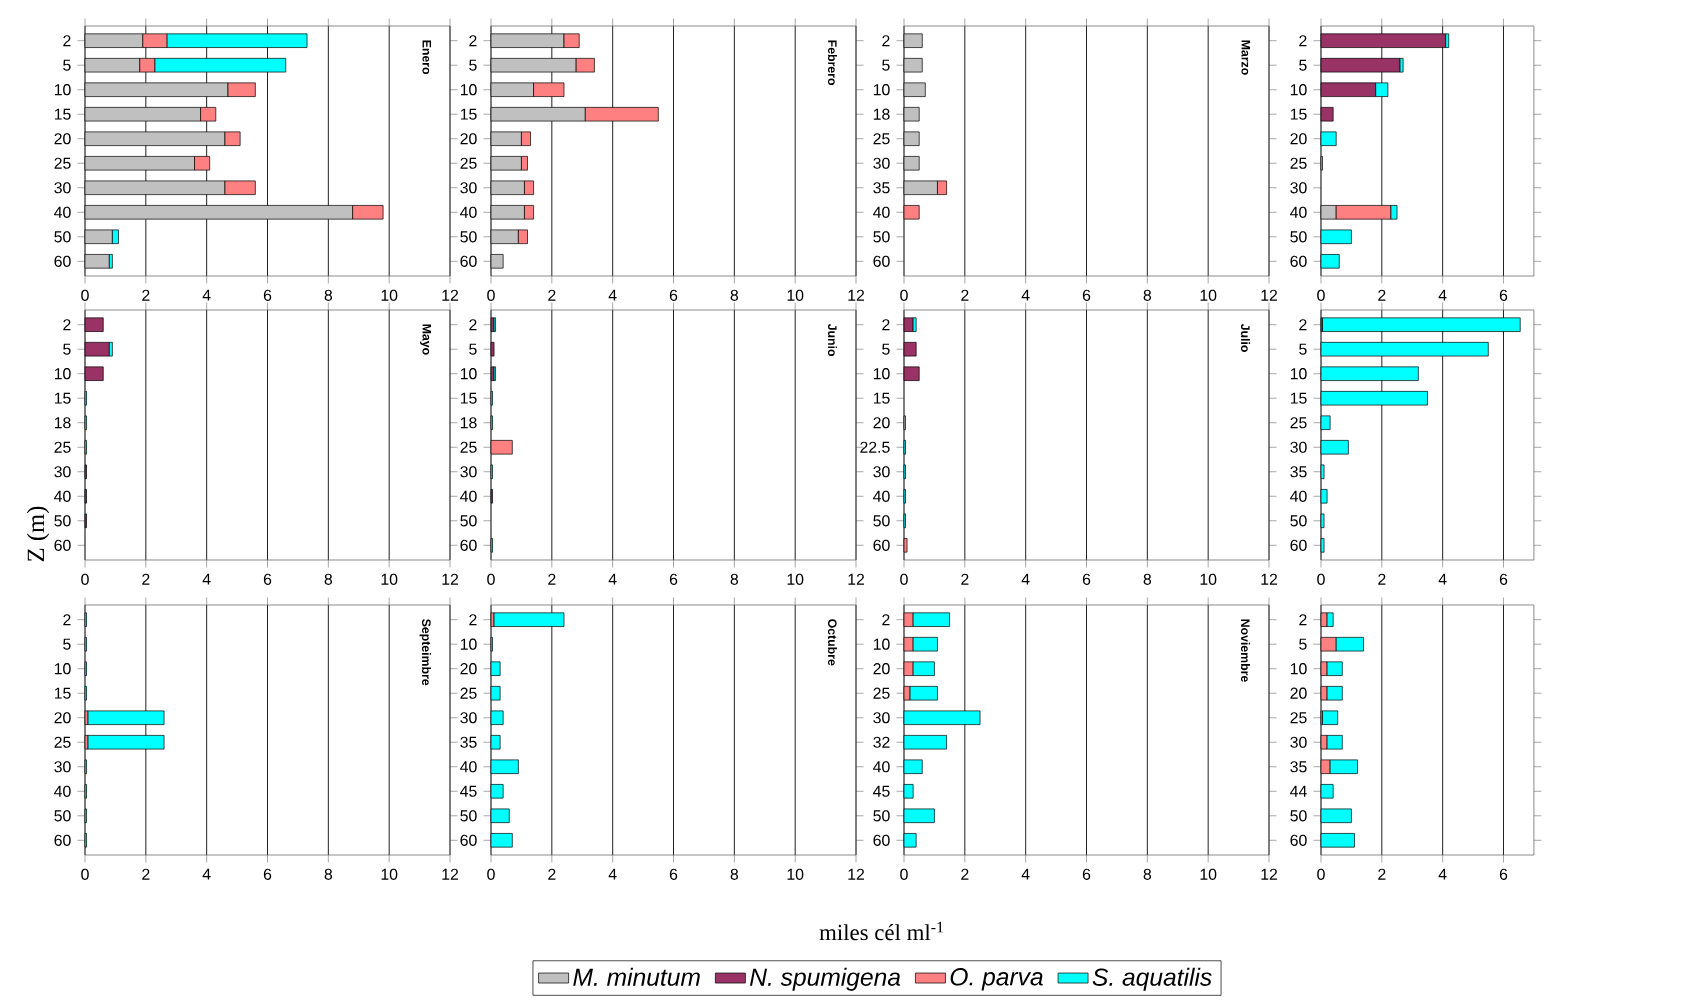 The width and height of the screenshot is (1708, 1000). I want to click on text: Junio, so click(833, 340).